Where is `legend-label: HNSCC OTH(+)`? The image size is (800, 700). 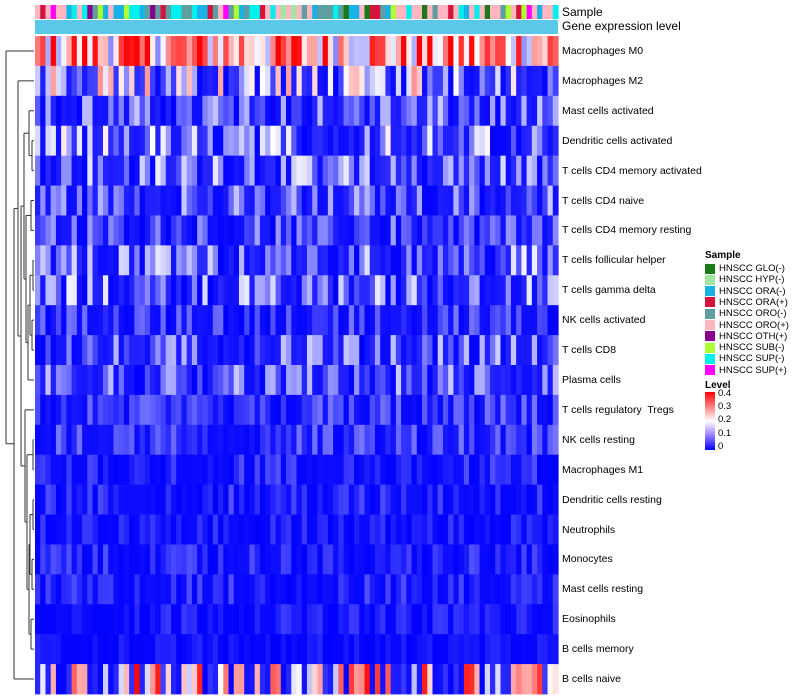 legend-label: HNSCC OTH(+) is located at coordinates (753, 336).